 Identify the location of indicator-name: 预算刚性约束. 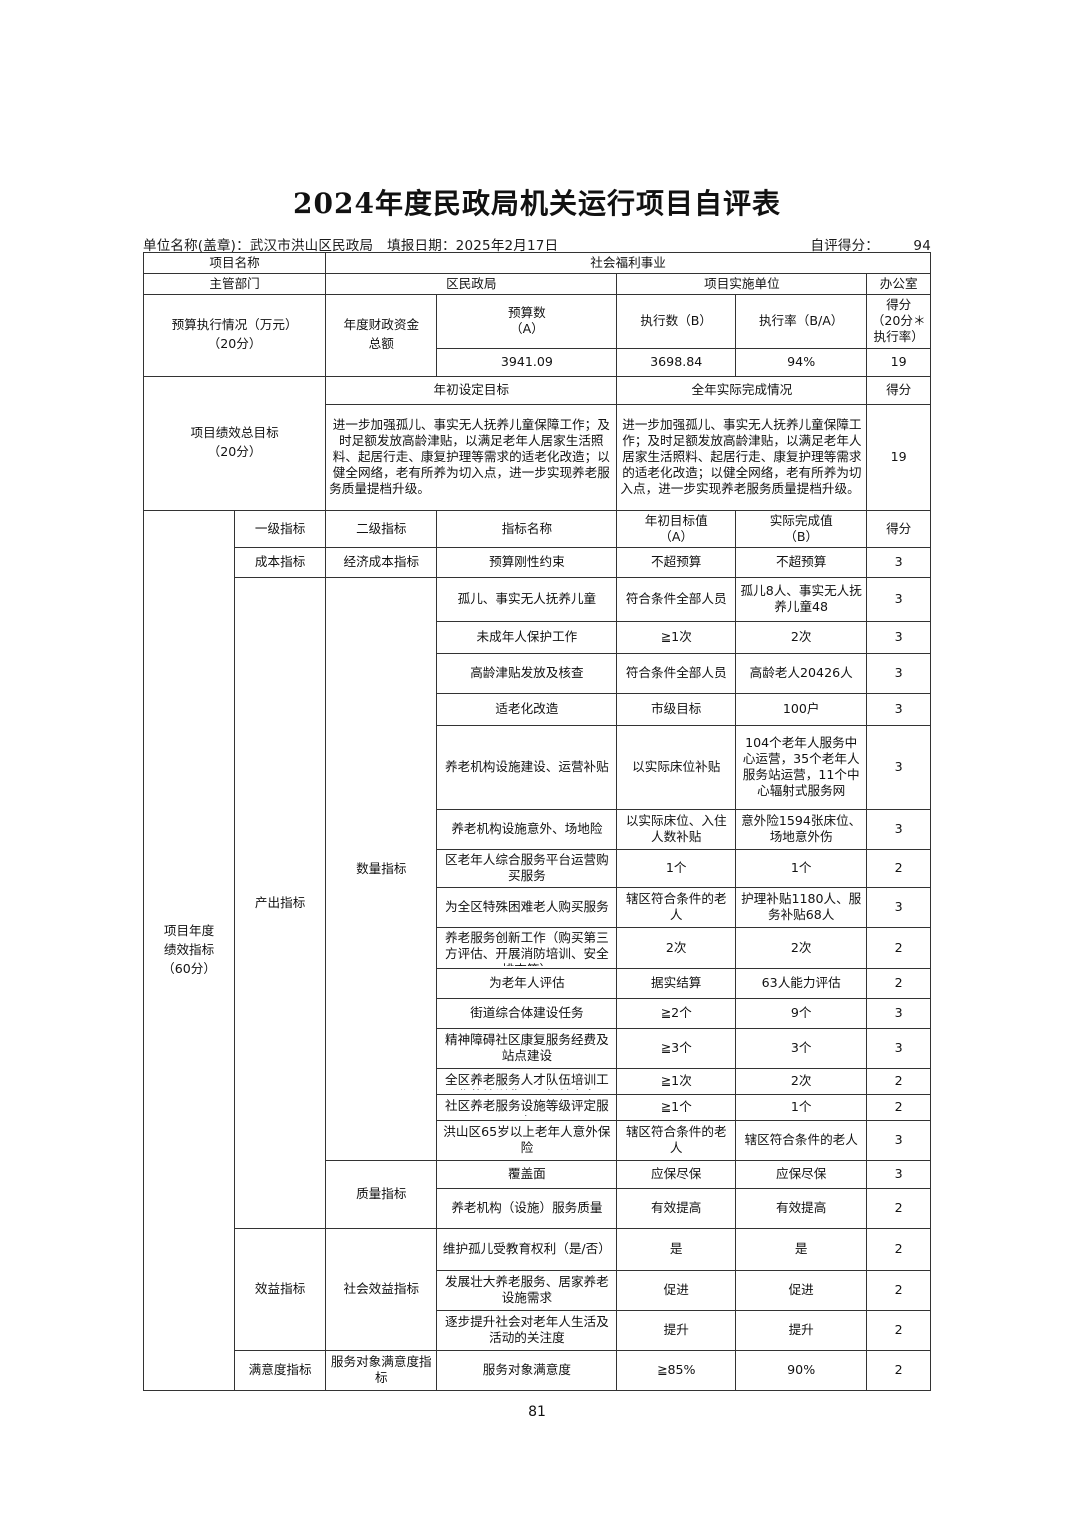
(527, 562).